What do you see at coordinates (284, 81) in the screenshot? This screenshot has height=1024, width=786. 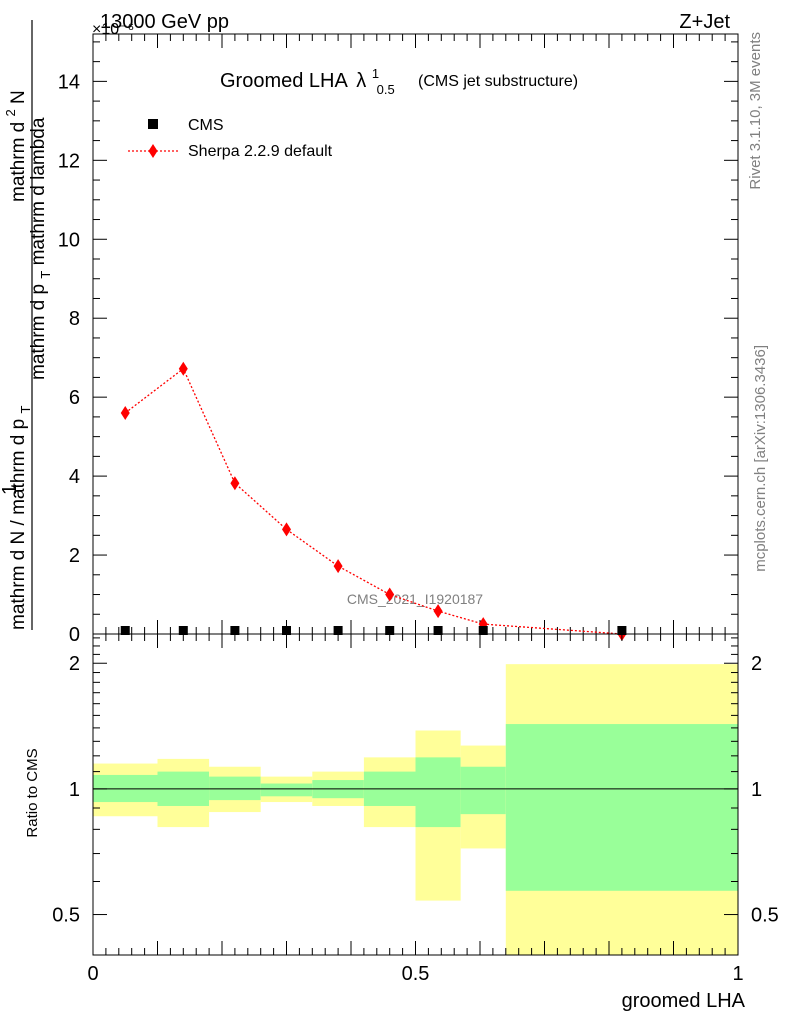 I see `plot-title-text: Groomed LHA` at bounding box center [284, 81].